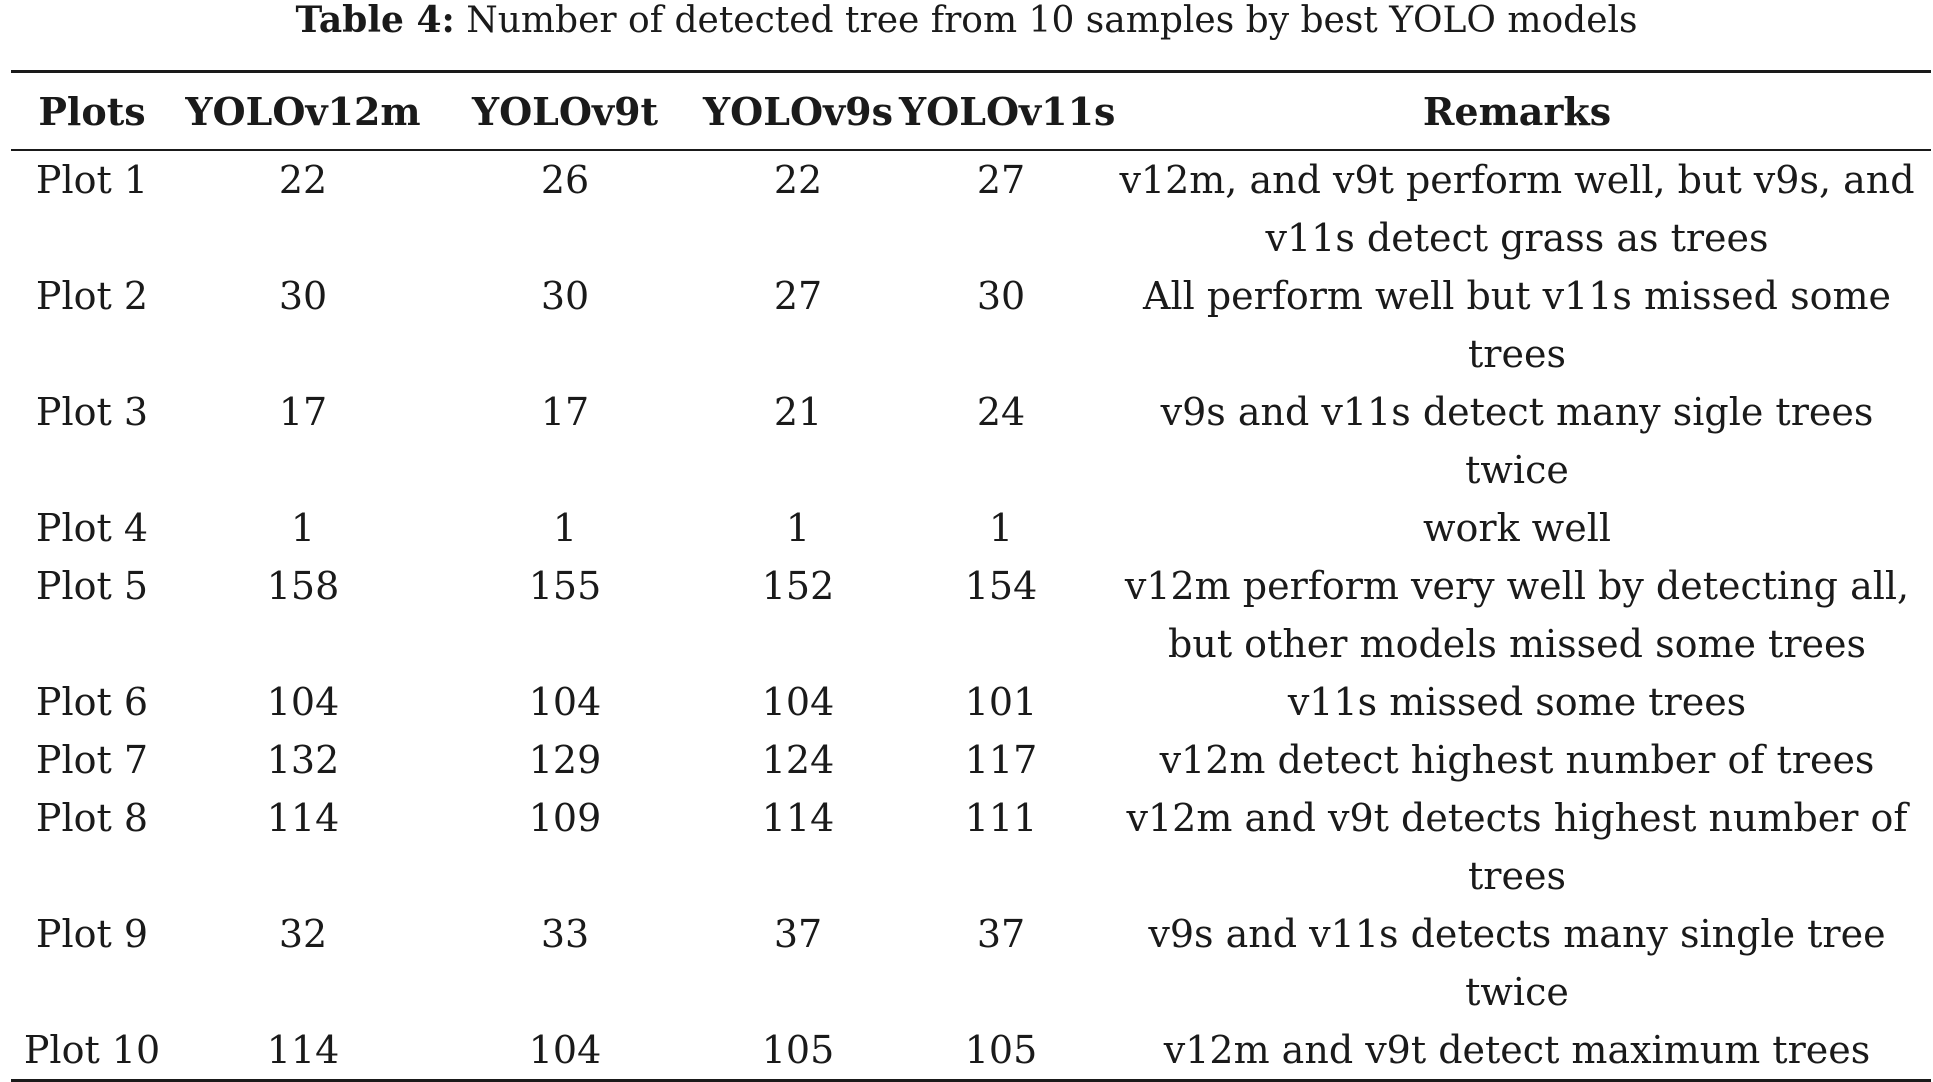  What do you see at coordinates (1517, 1050) in the screenshot?
I see `cell-remark: v12m and v9t detect maximum trees` at bounding box center [1517, 1050].